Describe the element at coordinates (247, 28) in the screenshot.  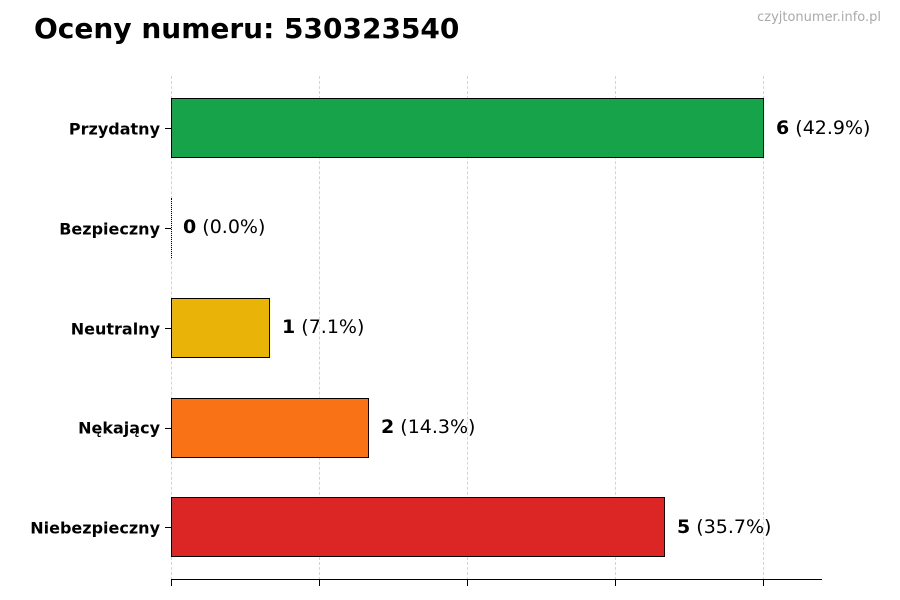
I see `chart-title: Oceny numeru: 530323540` at that location.